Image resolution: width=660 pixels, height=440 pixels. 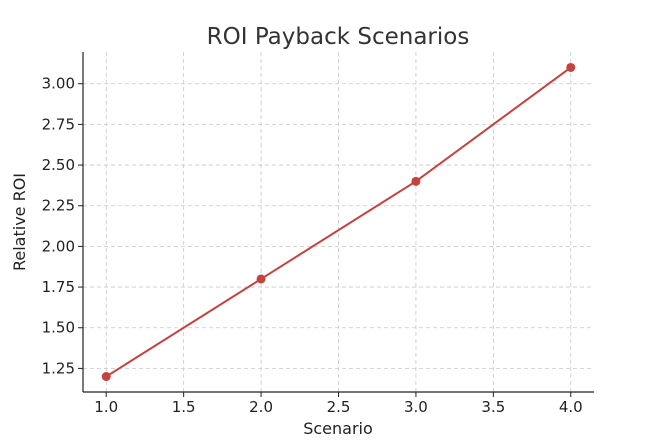 What do you see at coordinates (416, 407) in the screenshot?
I see `x-tick-label: 3.0` at bounding box center [416, 407].